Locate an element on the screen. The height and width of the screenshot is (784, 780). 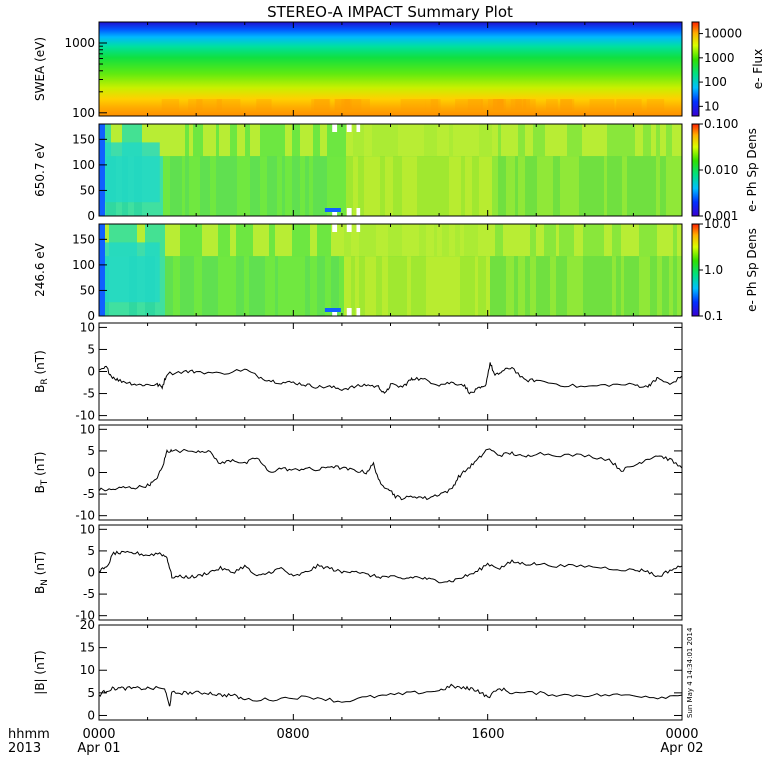
y-tick-label: 100 is located at coordinates (83, 165).